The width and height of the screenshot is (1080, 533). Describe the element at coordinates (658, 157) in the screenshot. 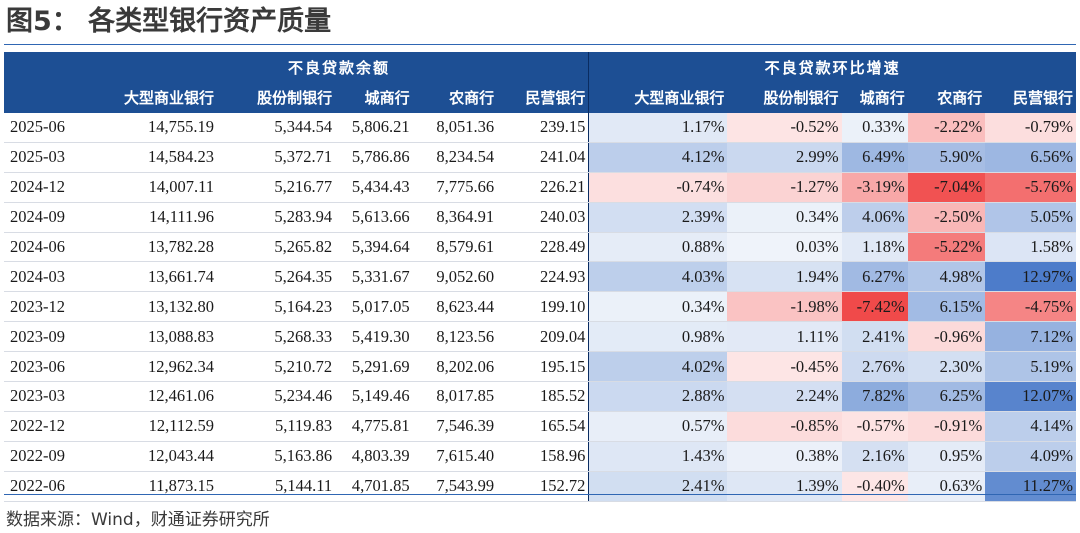

I see `growth-cell: 4.12%` at that location.